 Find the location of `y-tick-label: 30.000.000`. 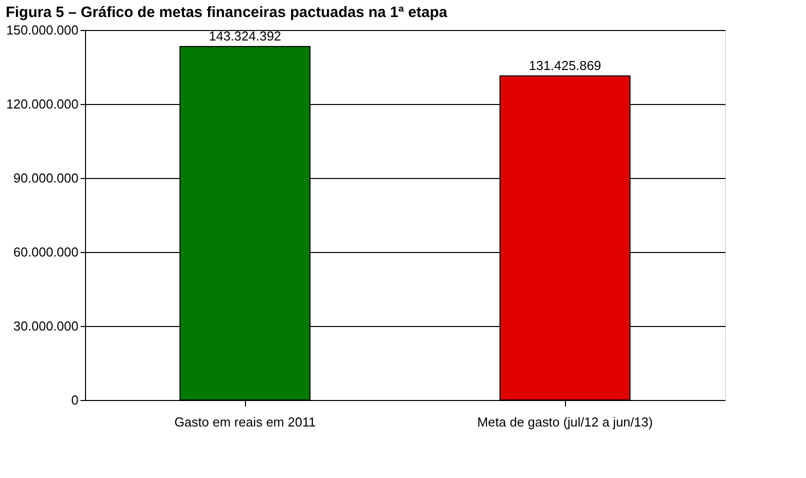

y-tick-label: 30.000.000 is located at coordinates (45, 326).